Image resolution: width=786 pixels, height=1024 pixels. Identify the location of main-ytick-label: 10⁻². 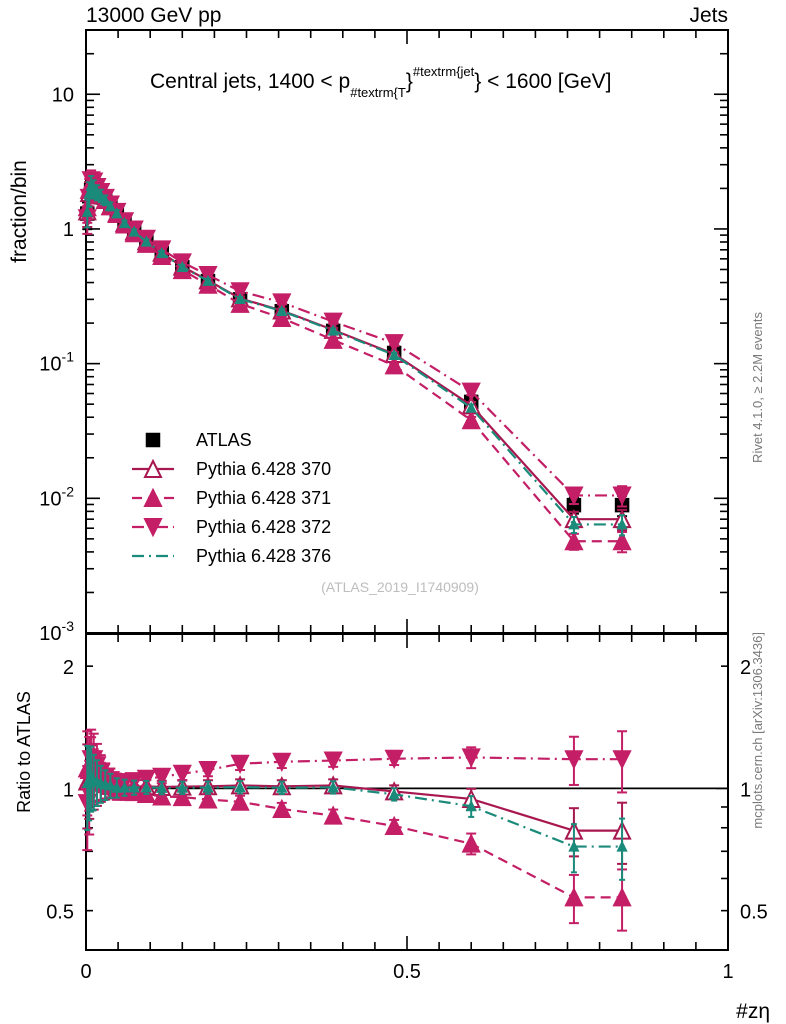
(56, 496).